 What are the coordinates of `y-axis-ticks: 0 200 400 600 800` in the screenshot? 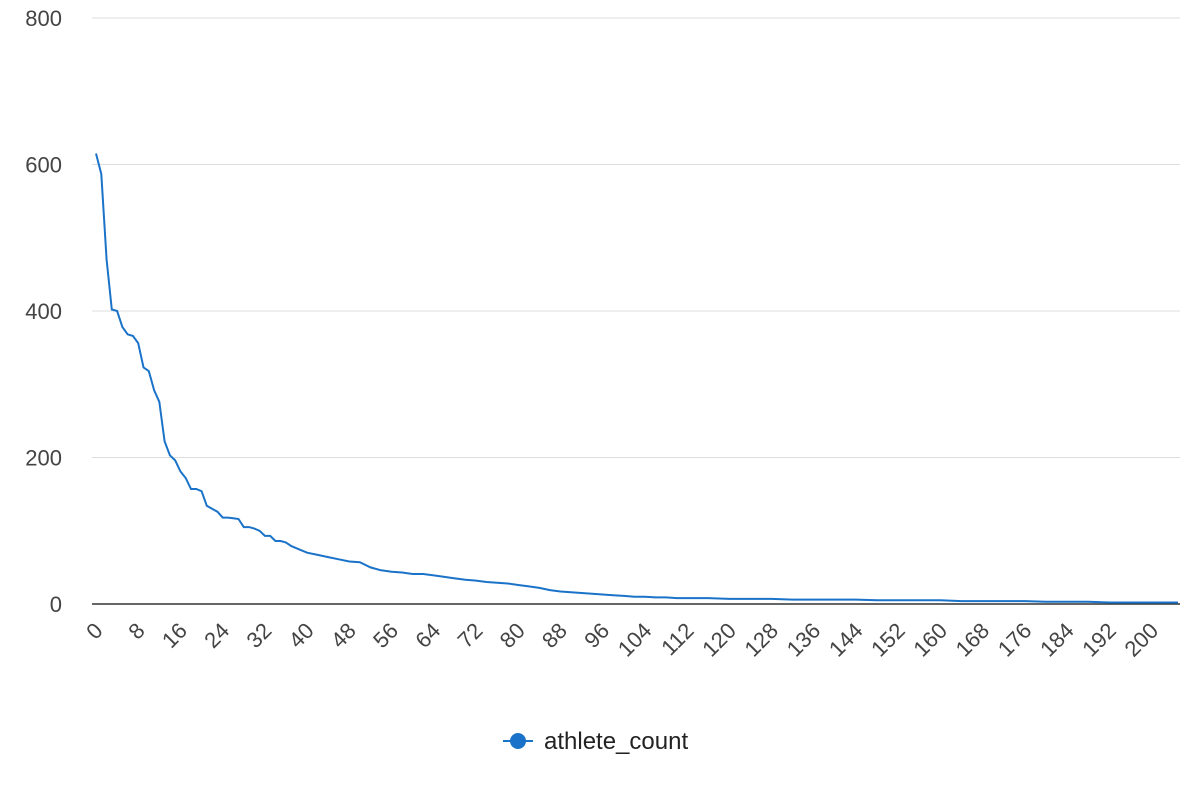 It's located at (43, 311).